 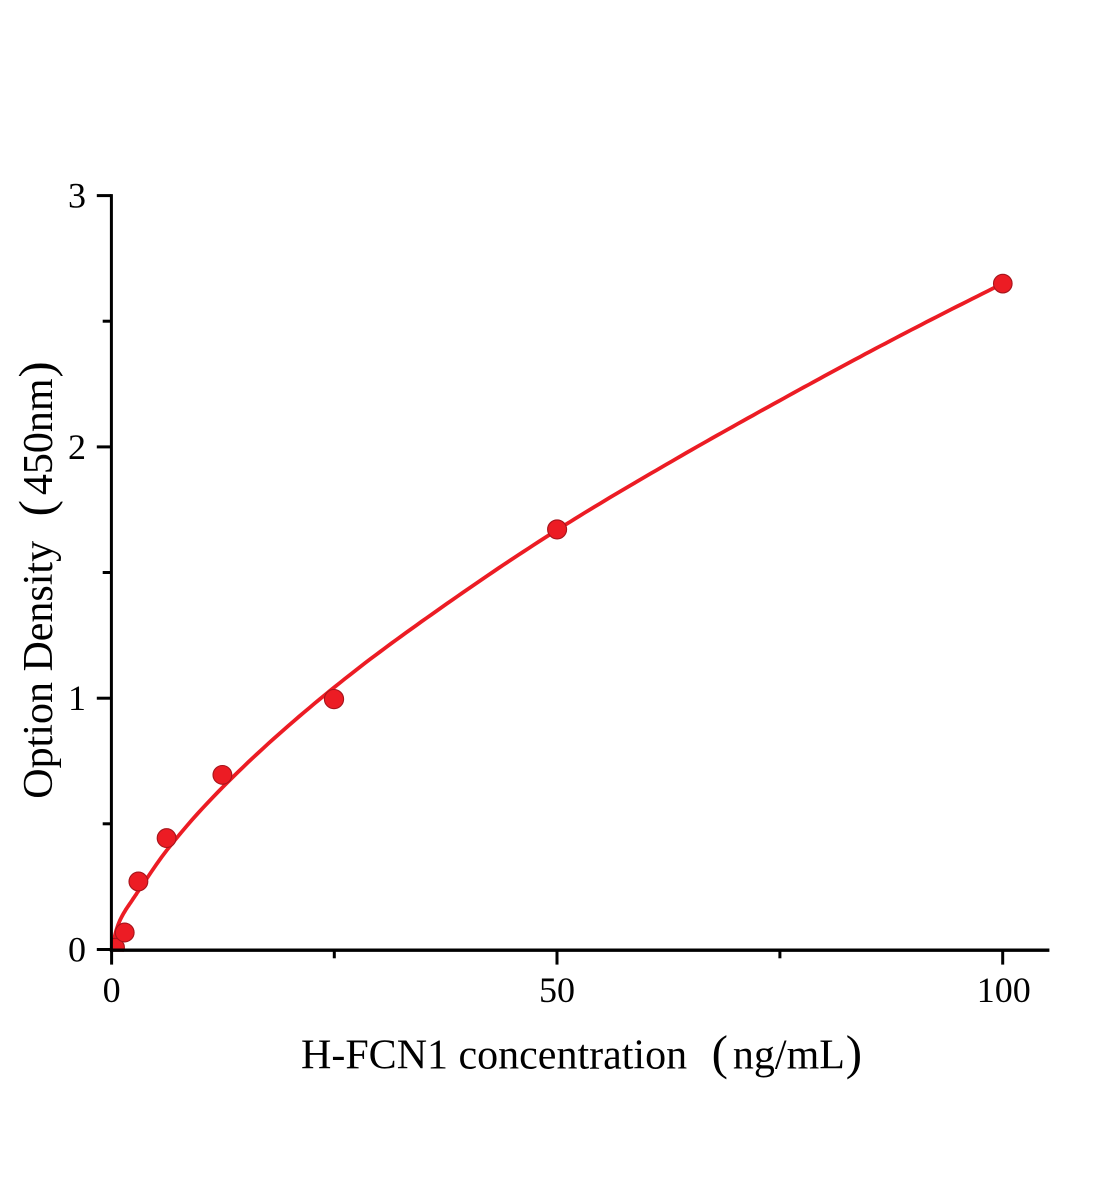 I want to click on svg-text: 3, so click(x=77, y=196).